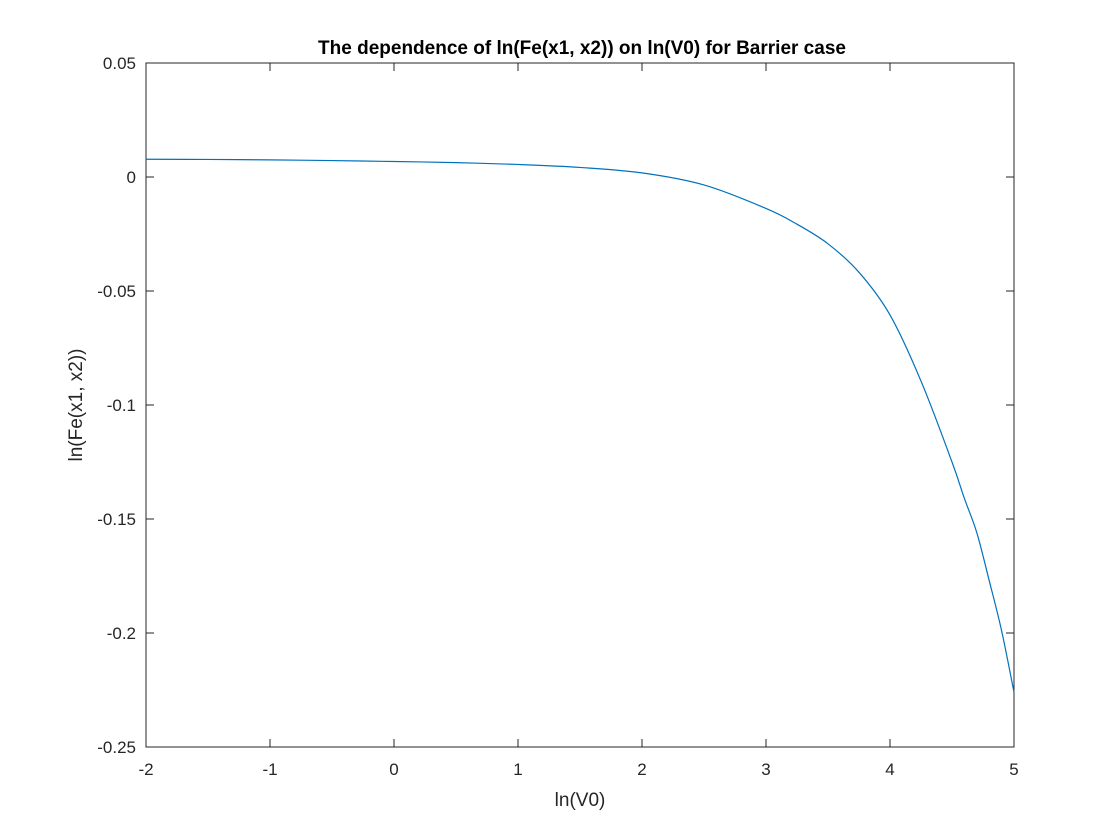 Image resolution: width=1120 pixels, height=840 pixels. I want to click on x-tick-label: 5, so click(1013, 769).